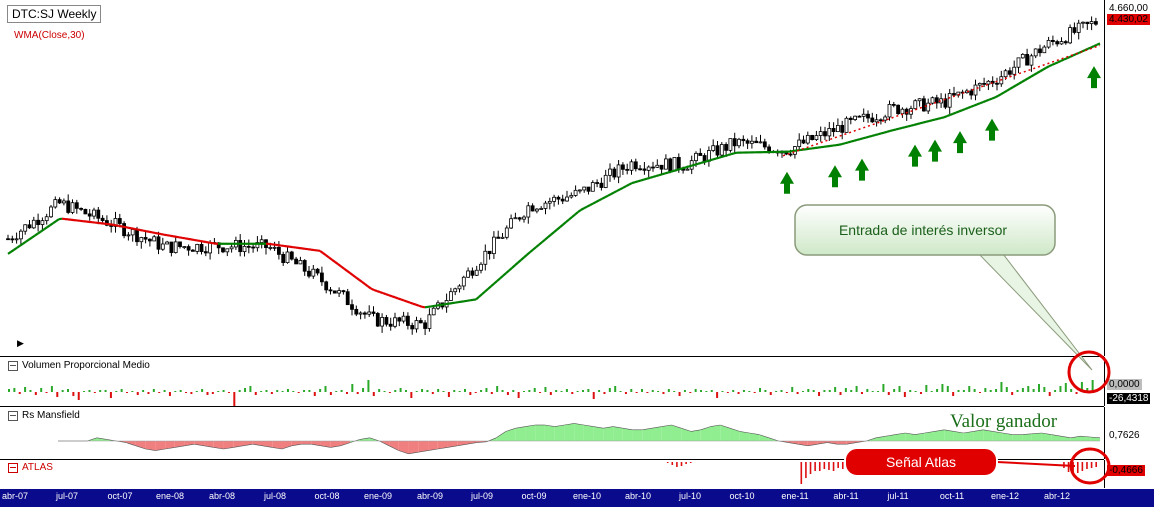  Describe the element at coordinates (1129, 381) in the screenshot. I see `volume-scale: 0,0000 -26,4318` at that location.